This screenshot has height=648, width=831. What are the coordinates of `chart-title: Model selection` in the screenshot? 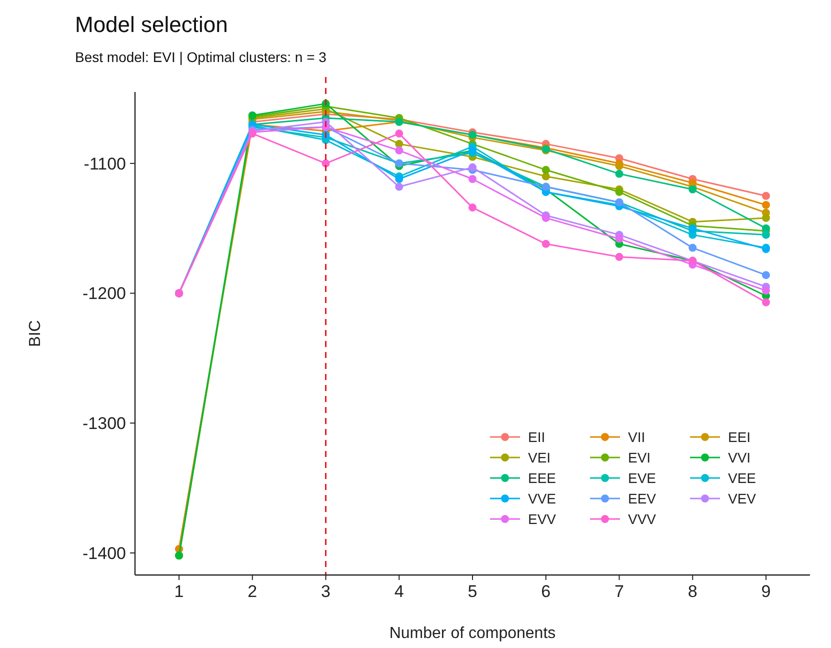 It's located at (151, 24).